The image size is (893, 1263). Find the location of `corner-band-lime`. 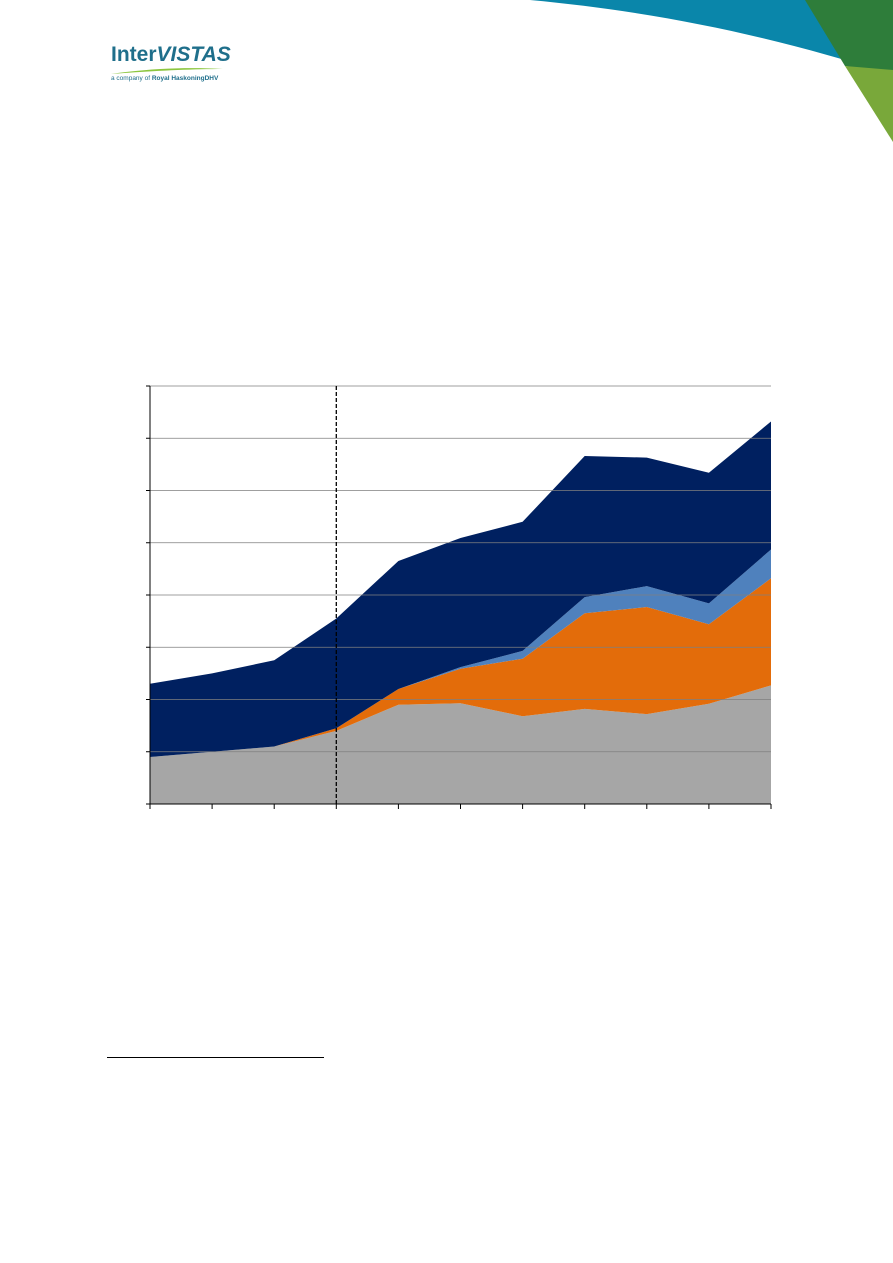

corner-band-lime is located at coordinates (869, 104).